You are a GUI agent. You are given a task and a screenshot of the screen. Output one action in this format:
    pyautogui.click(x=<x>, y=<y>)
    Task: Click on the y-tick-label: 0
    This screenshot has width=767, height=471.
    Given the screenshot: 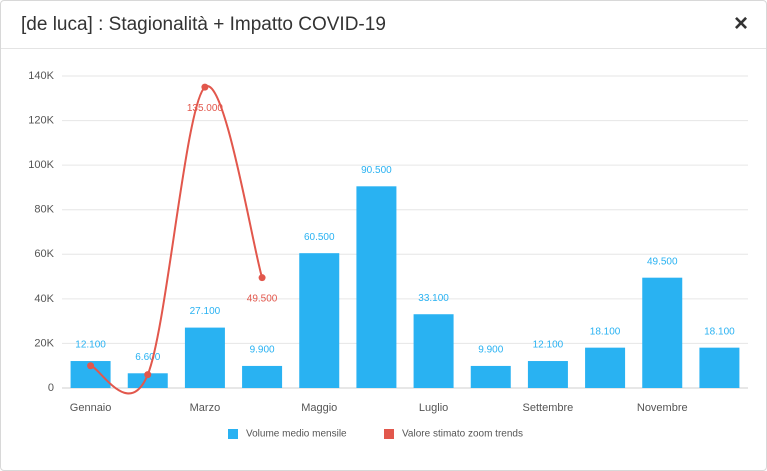 What is the action you would take?
    pyautogui.click(x=51, y=388)
    